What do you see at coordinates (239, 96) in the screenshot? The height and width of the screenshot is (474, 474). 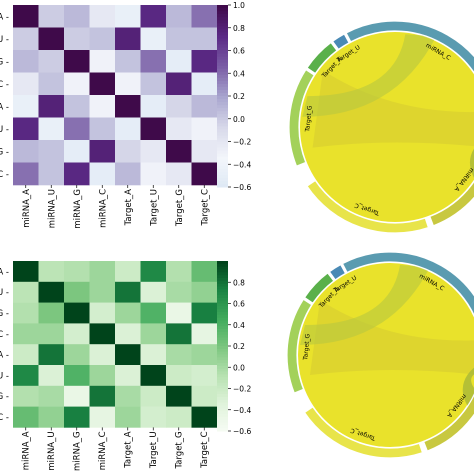 I see `colorbar-tick-label: 0.2` at bounding box center [239, 96].